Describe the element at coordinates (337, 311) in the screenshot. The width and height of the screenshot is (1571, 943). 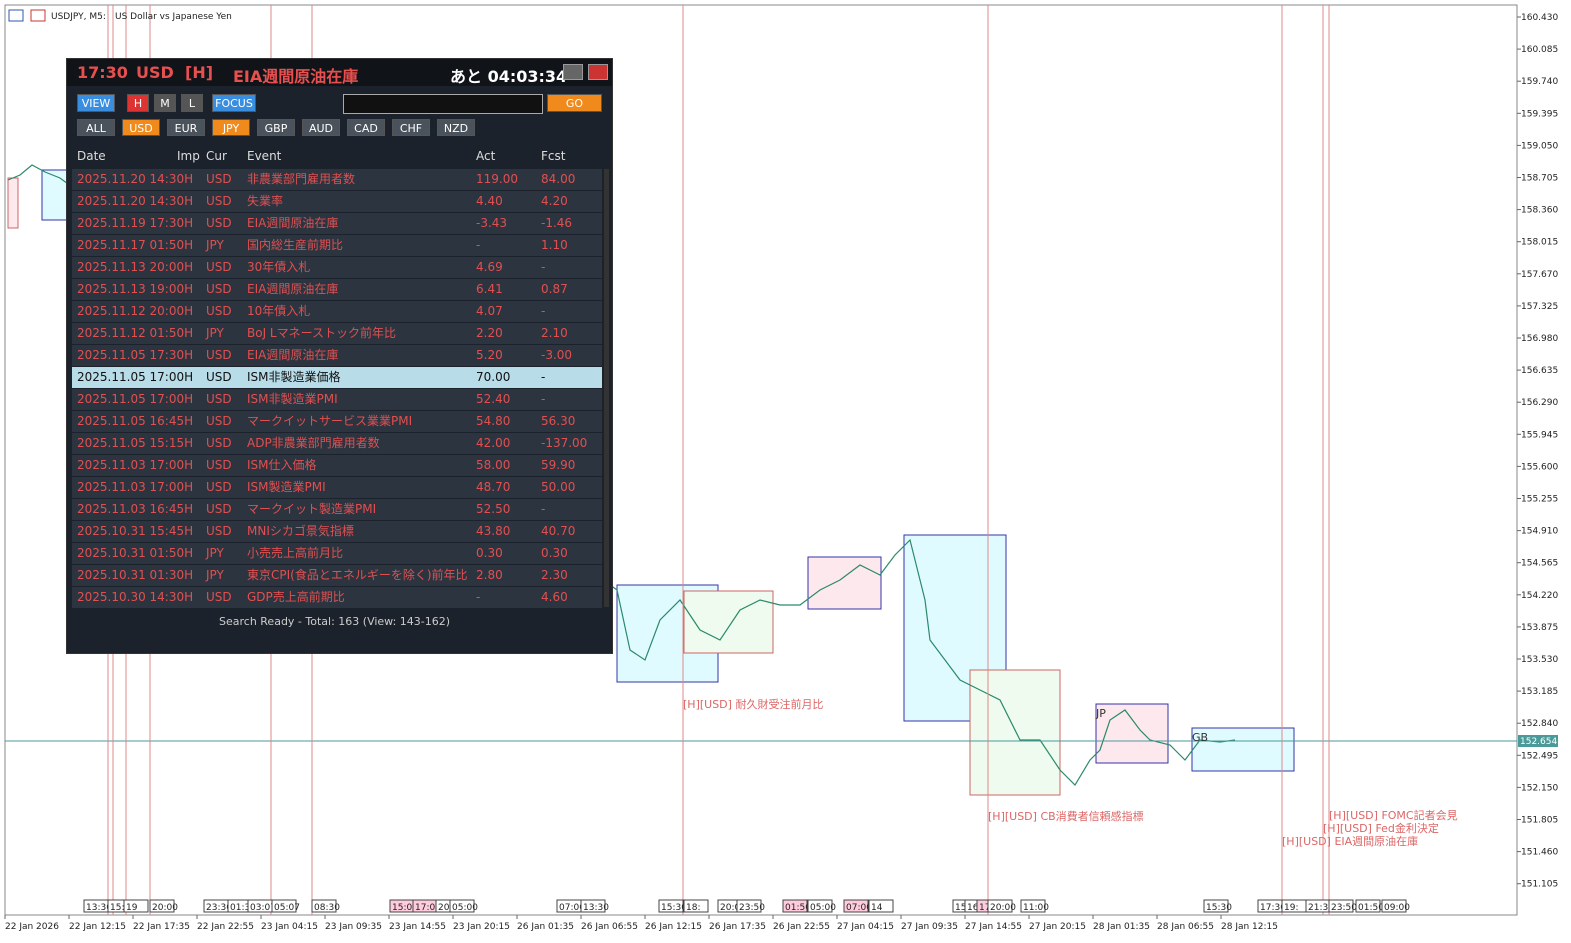
I see `event-row: 2025.11.12 20:00H USD 10年債入札 4.07 -` at that location.